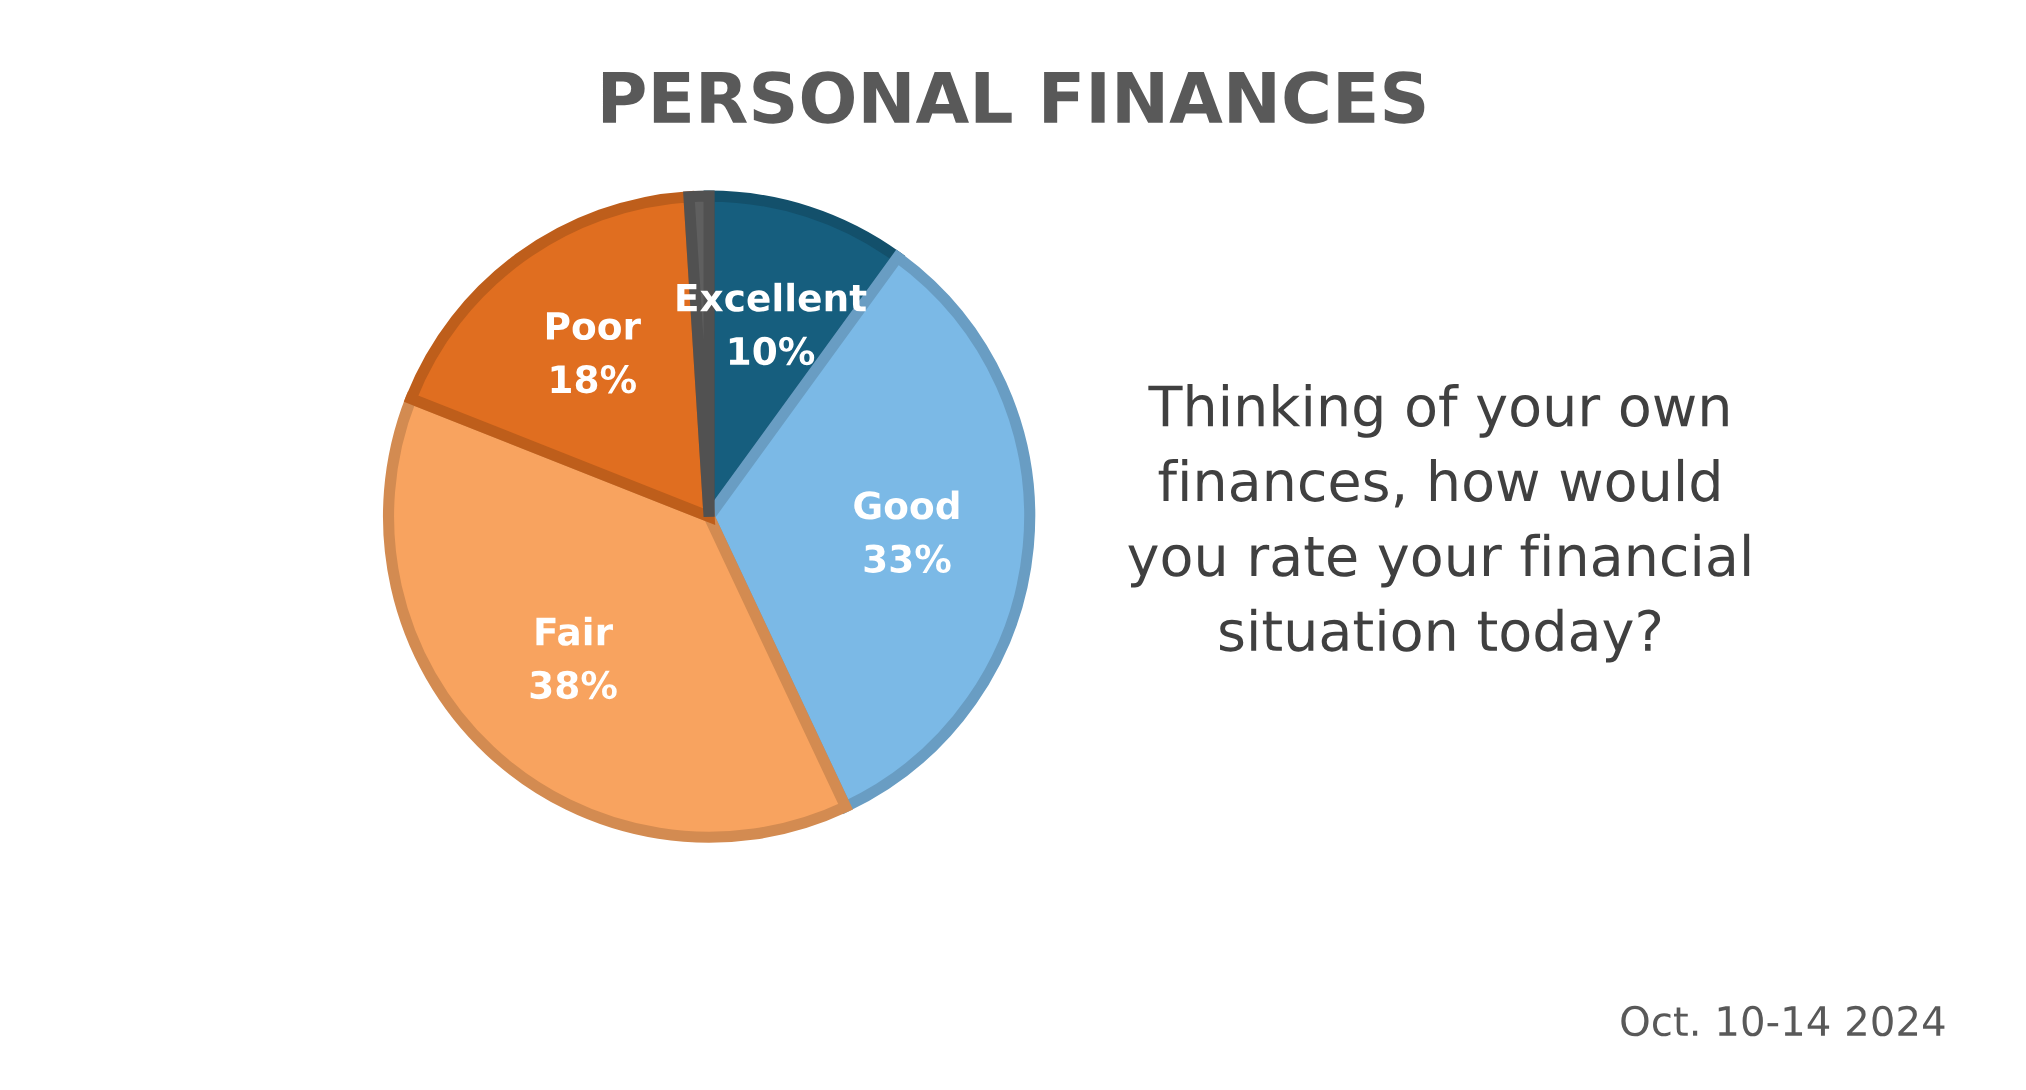  Describe the element at coordinates (593, 379) in the screenshot. I see `data-label: 18%` at that location.